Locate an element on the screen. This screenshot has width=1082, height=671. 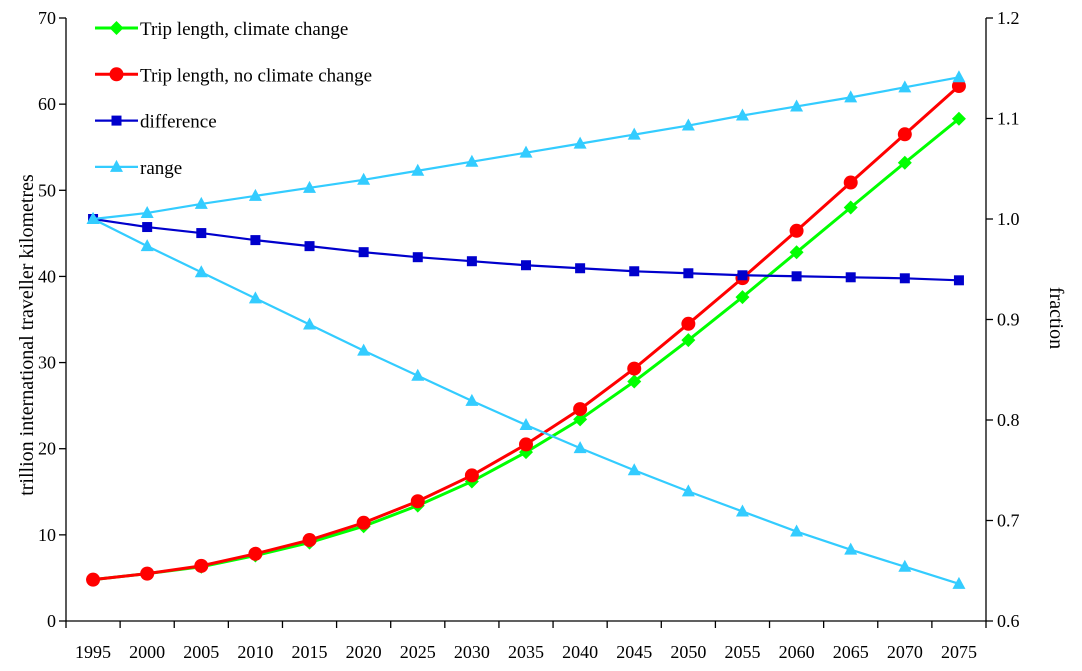
x-tick-label: 2065 is located at coordinates (851, 652).